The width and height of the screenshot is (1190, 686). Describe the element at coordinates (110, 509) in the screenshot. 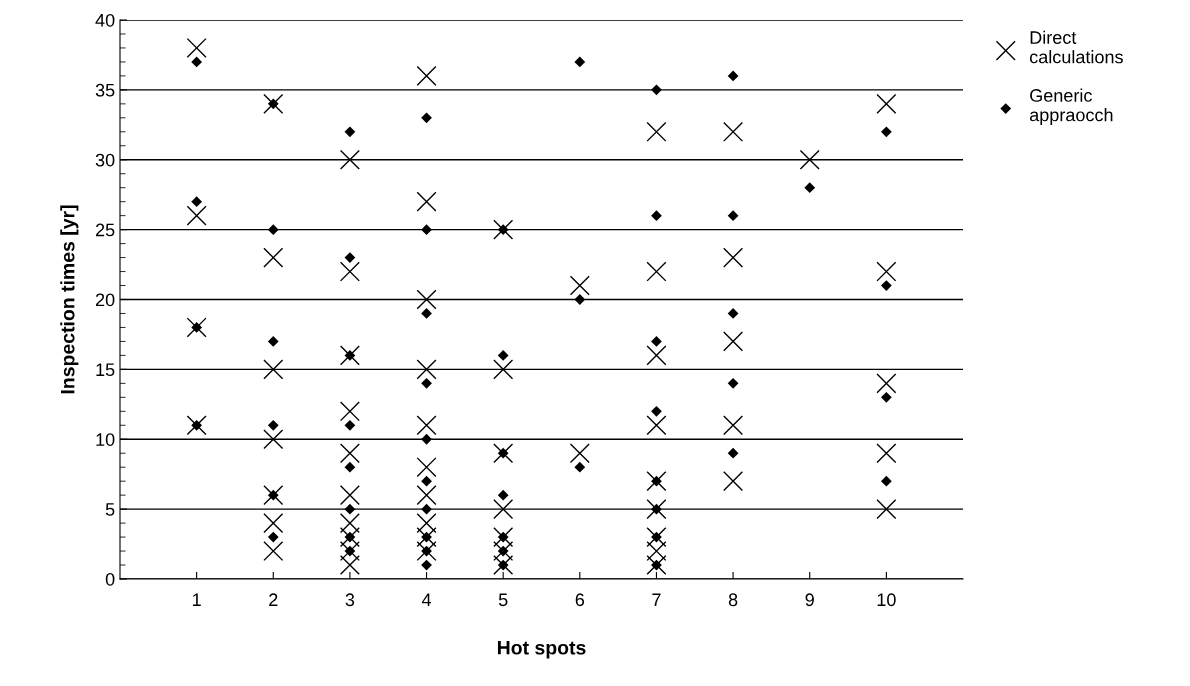

I see `y-tick-label: 5` at that location.